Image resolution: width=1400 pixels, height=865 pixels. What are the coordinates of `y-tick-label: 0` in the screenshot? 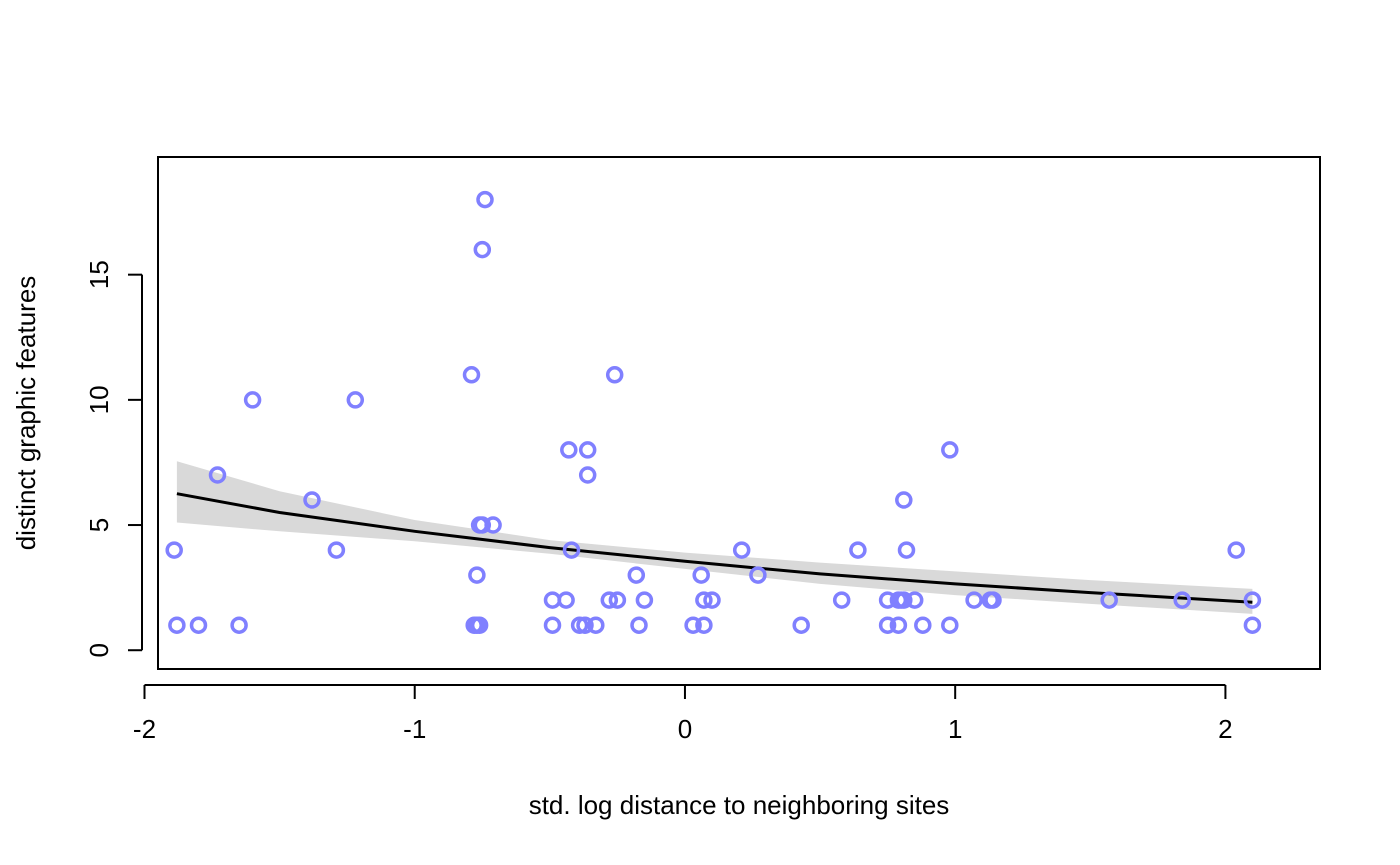 It's located at (99, 650).